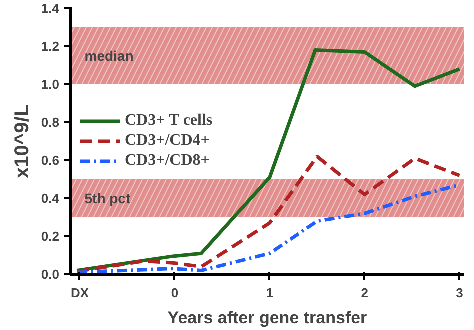 The width and height of the screenshot is (474, 330). Describe the element at coordinates (175, 293) in the screenshot. I see `x-tick-label: 0` at that location.